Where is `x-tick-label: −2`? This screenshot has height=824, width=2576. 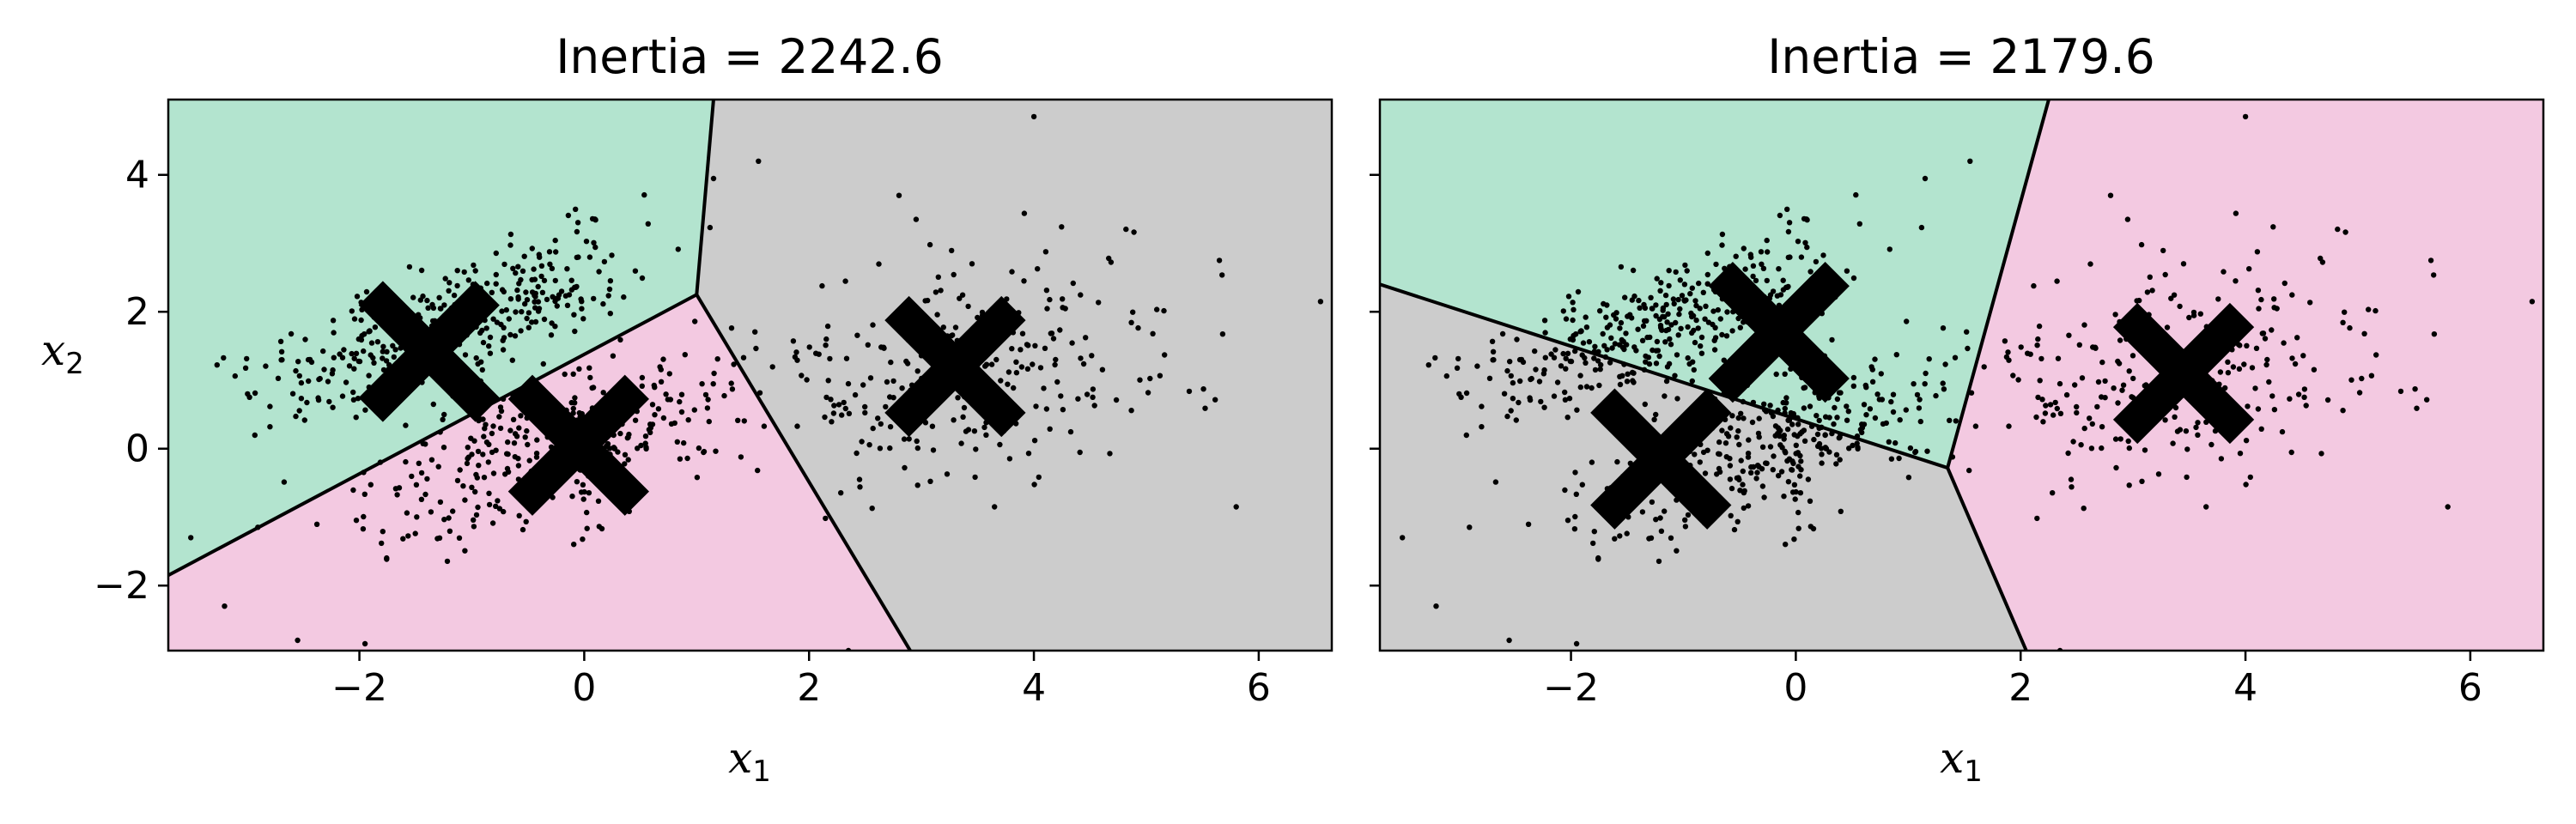 x-tick-label: −2 is located at coordinates (1571, 688).